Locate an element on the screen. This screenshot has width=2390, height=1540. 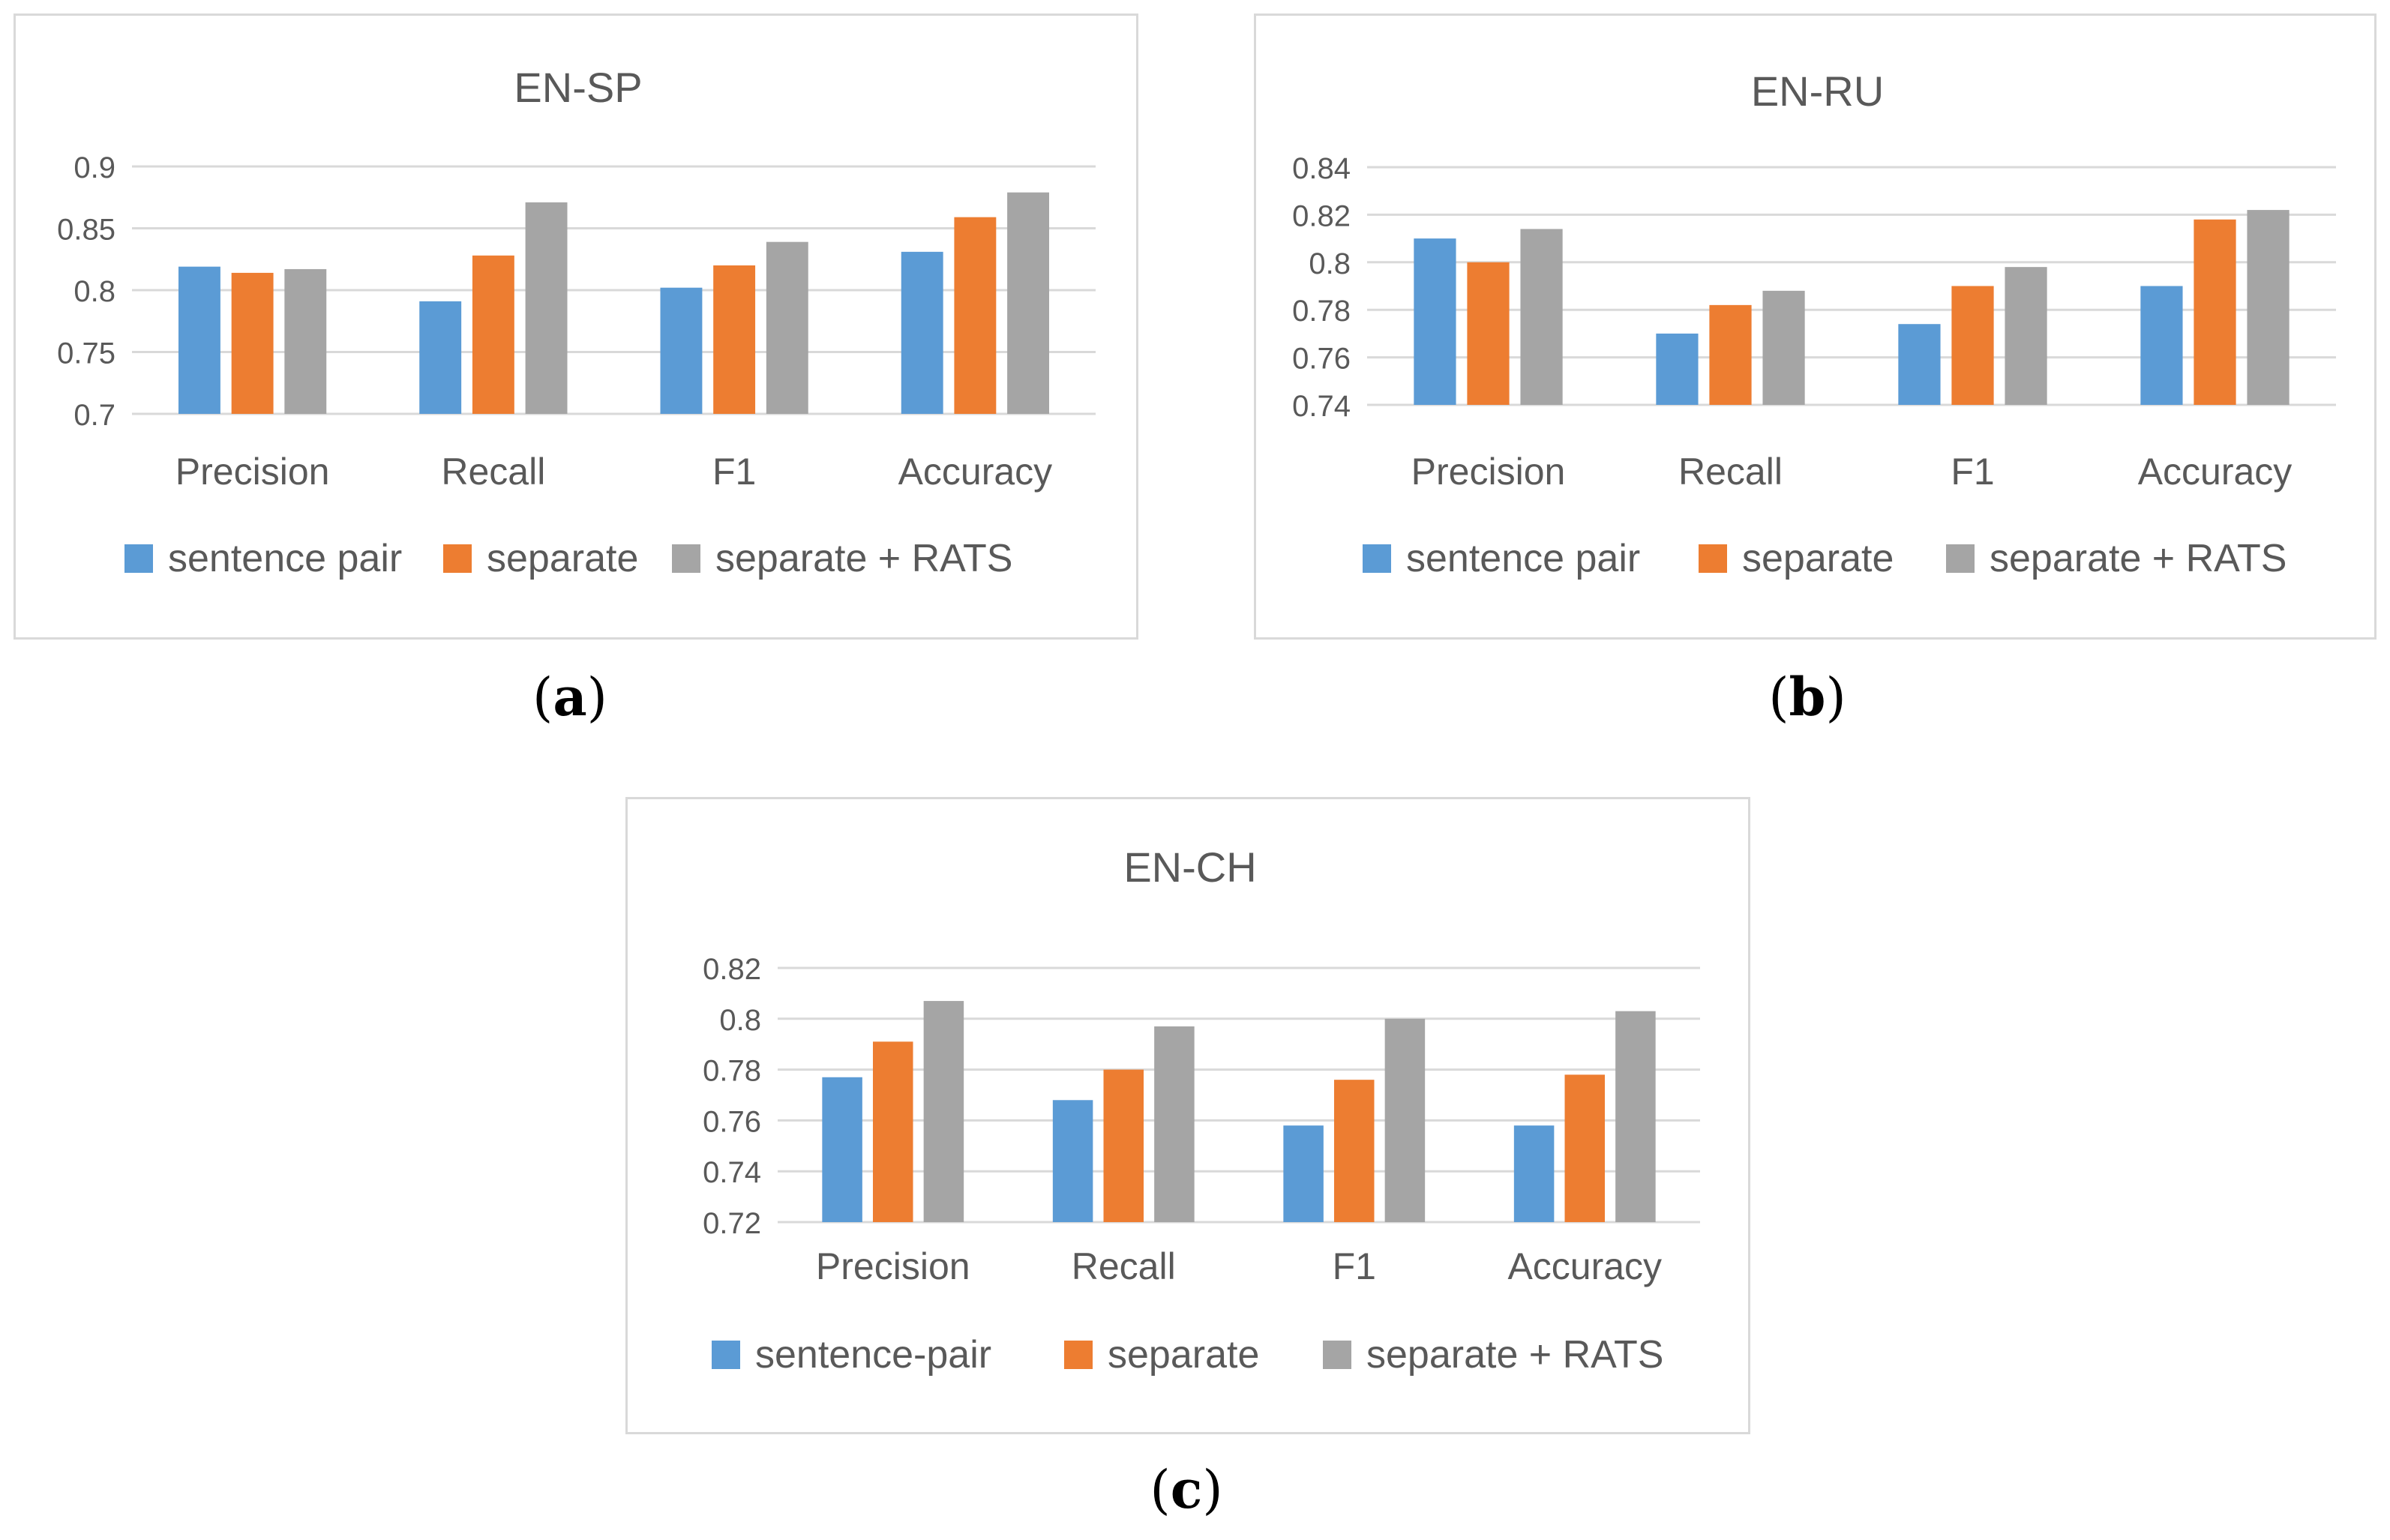
y-tick-label: 0.85 is located at coordinates (86, 230).